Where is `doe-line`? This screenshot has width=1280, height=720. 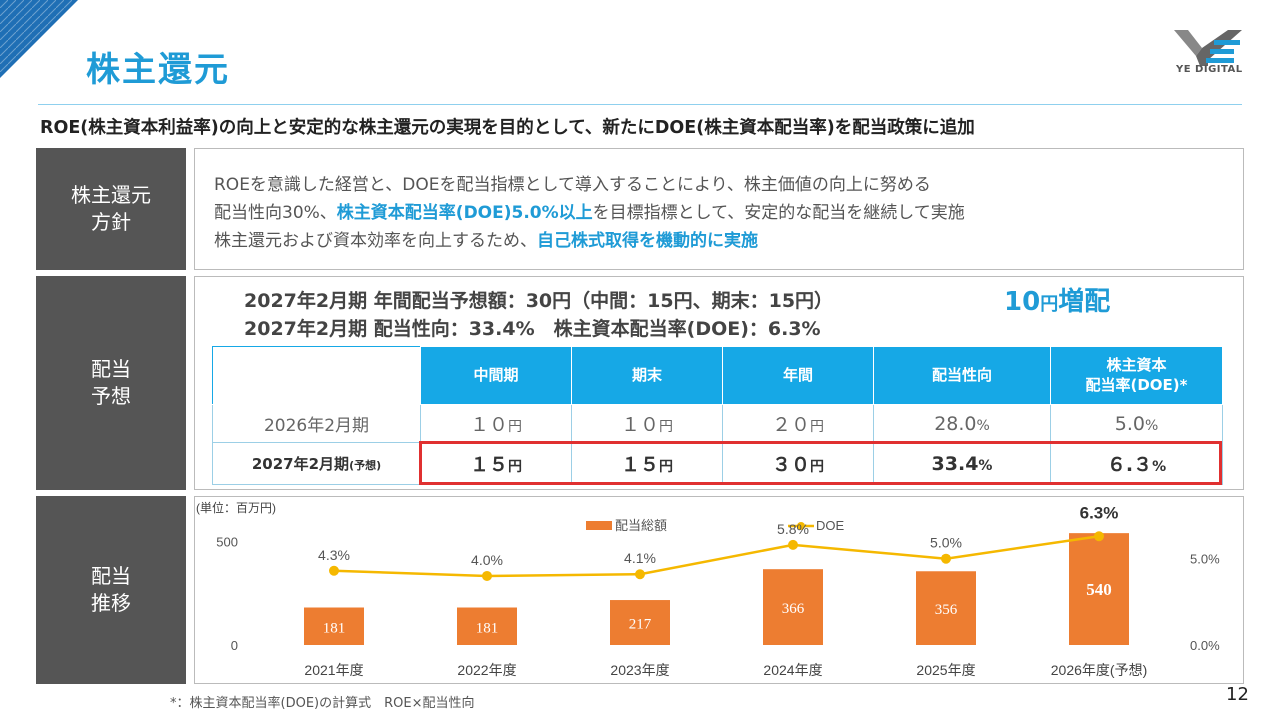 doe-line is located at coordinates (716, 556).